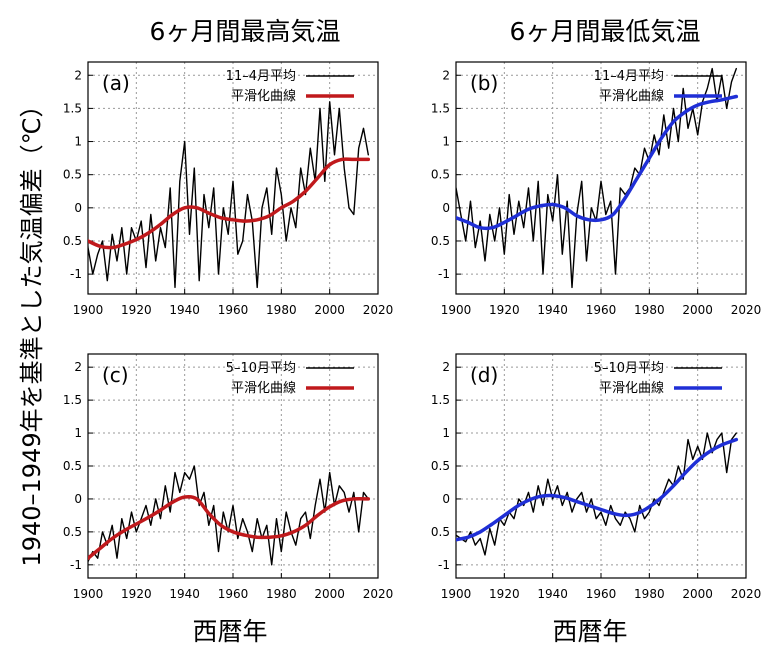 This screenshot has width=768, height=659. What do you see at coordinates (116, 83) in the screenshot?
I see `panel-label: (a)` at bounding box center [116, 83].